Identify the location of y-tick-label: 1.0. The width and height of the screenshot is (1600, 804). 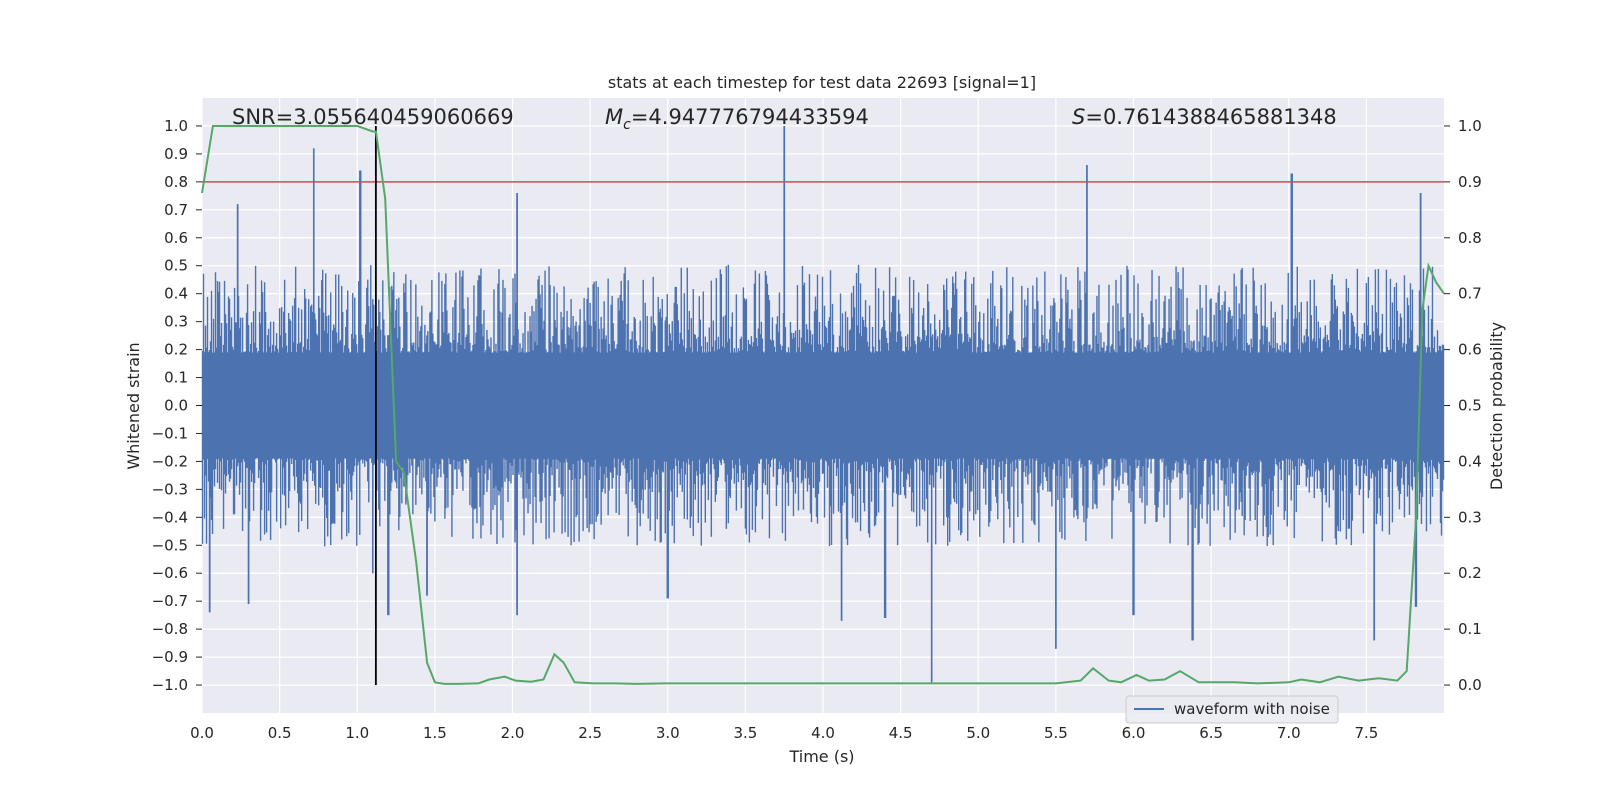
(176, 126).